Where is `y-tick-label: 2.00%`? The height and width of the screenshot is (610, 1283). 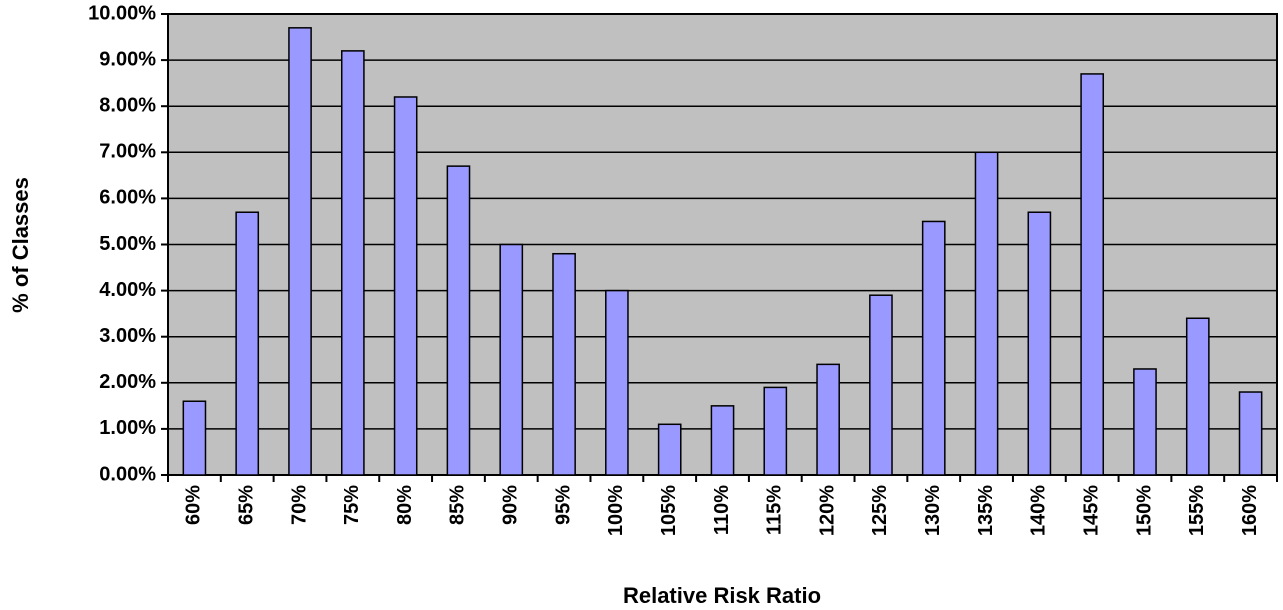
y-tick-label: 2.00% is located at coordinates (127, 382).